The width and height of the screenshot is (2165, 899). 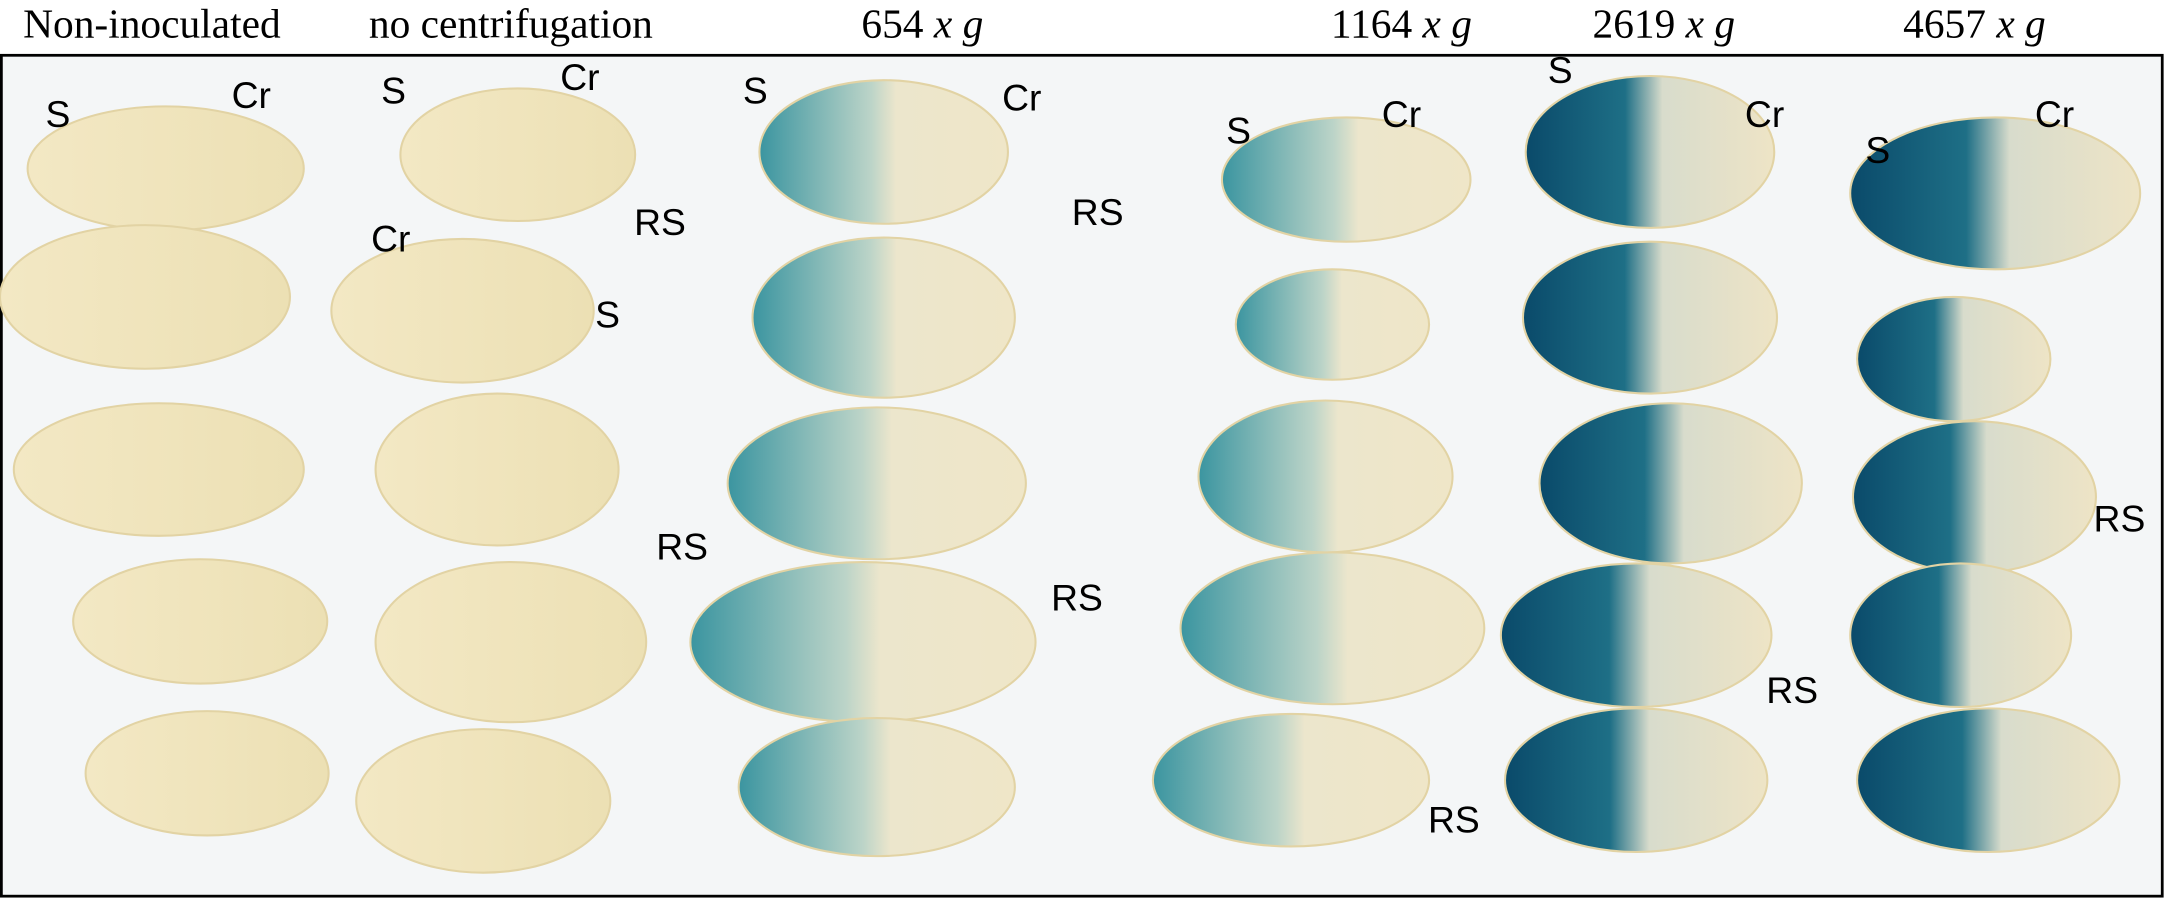 I want to click on column-header: 1164 x g, so click(x=1401, y=23).